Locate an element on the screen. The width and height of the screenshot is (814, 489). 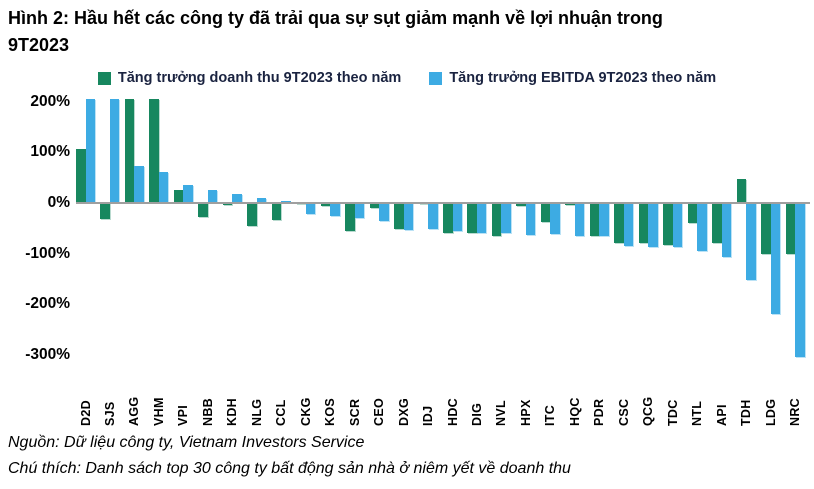
bar-ebitda-IDJ is located at coordinates (433, 215).